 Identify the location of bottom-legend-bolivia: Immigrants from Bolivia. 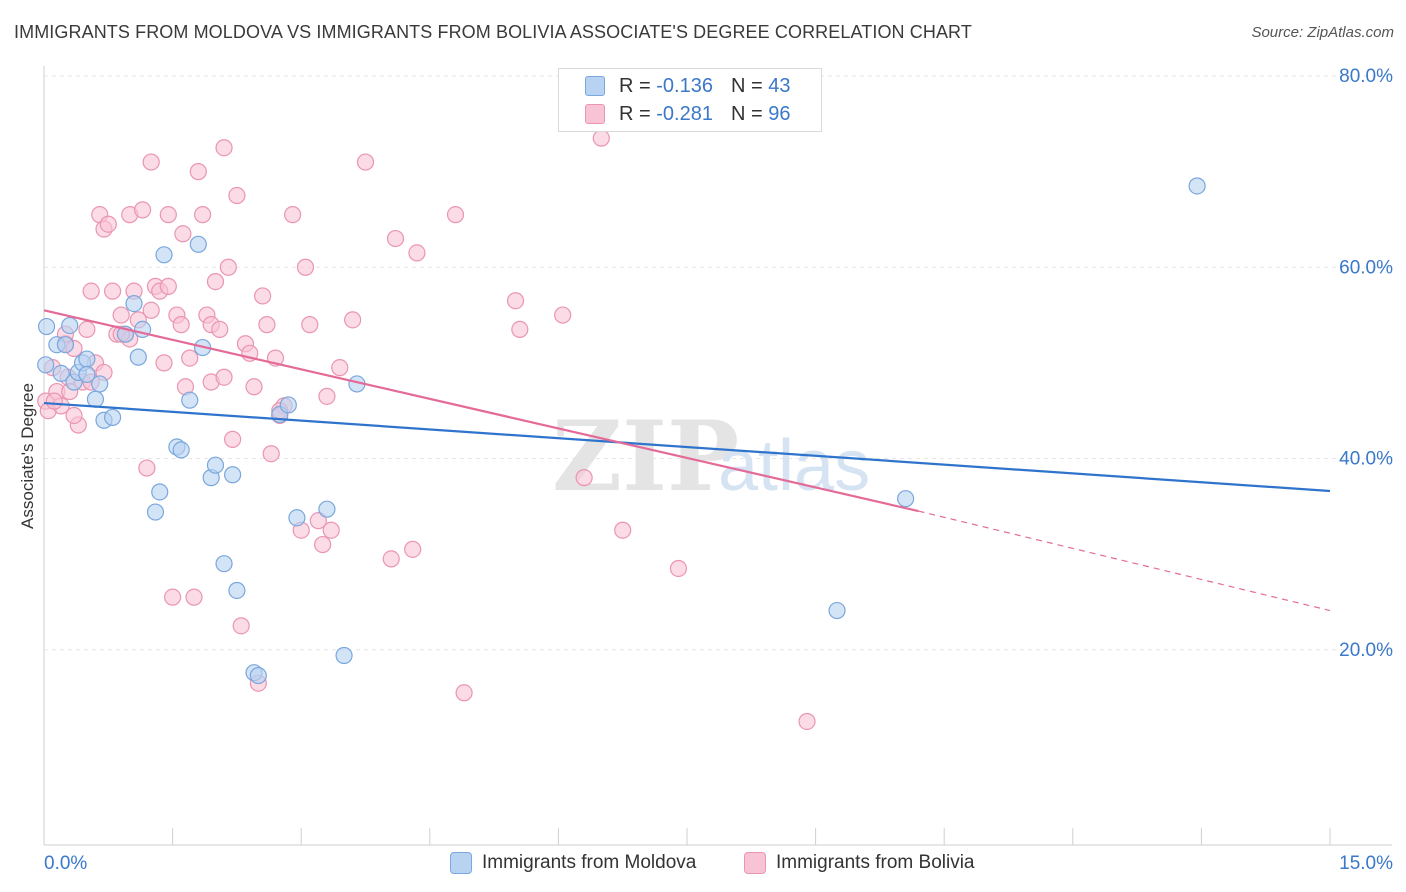
(859, 863).